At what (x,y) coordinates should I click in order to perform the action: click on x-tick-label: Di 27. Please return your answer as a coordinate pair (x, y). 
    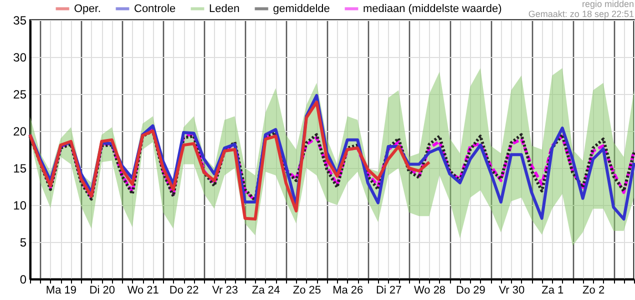
    Looking at the image, I should click on (389, 290).